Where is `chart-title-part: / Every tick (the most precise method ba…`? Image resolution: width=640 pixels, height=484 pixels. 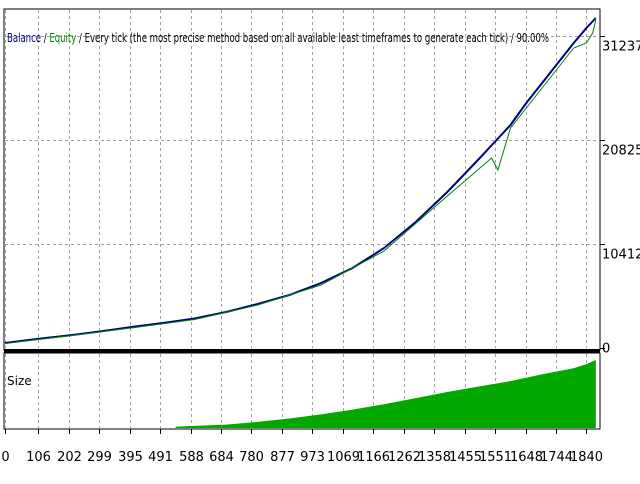
chart-title-part: / Every tick (the most precise method ba… is located at coordinates (312, 38).